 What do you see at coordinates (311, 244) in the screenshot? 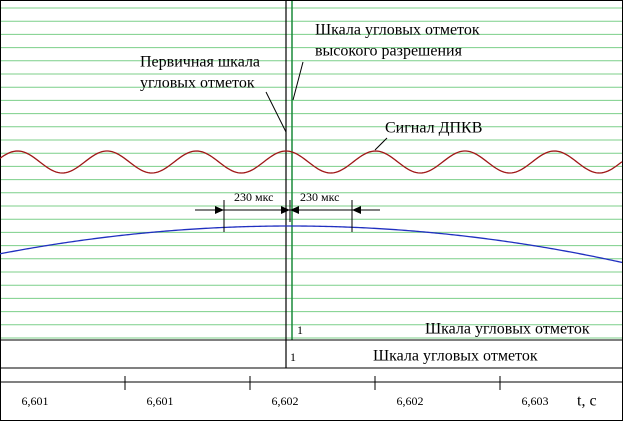
I see `envelope-curve` at bounding box center [311, 244].